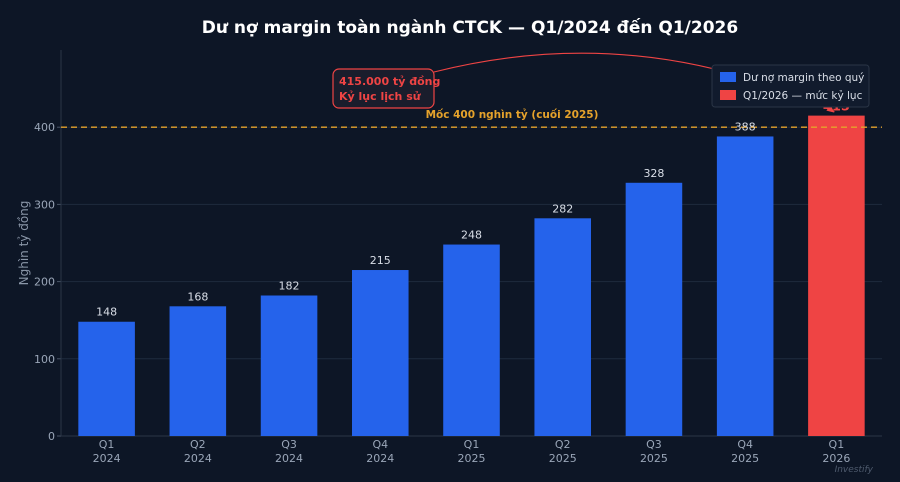 This screenshot has height=482, width=900. I want to click on value-label: 282, so click(562, 208).